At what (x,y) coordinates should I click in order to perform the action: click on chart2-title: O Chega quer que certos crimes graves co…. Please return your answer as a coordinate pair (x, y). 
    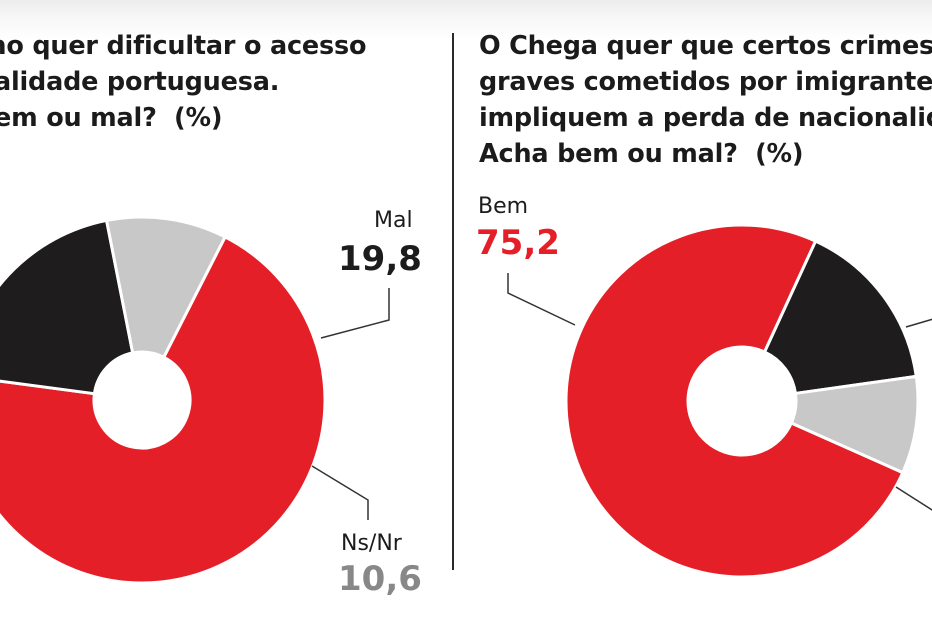
    Looking at the image, I should click on (705, 100).